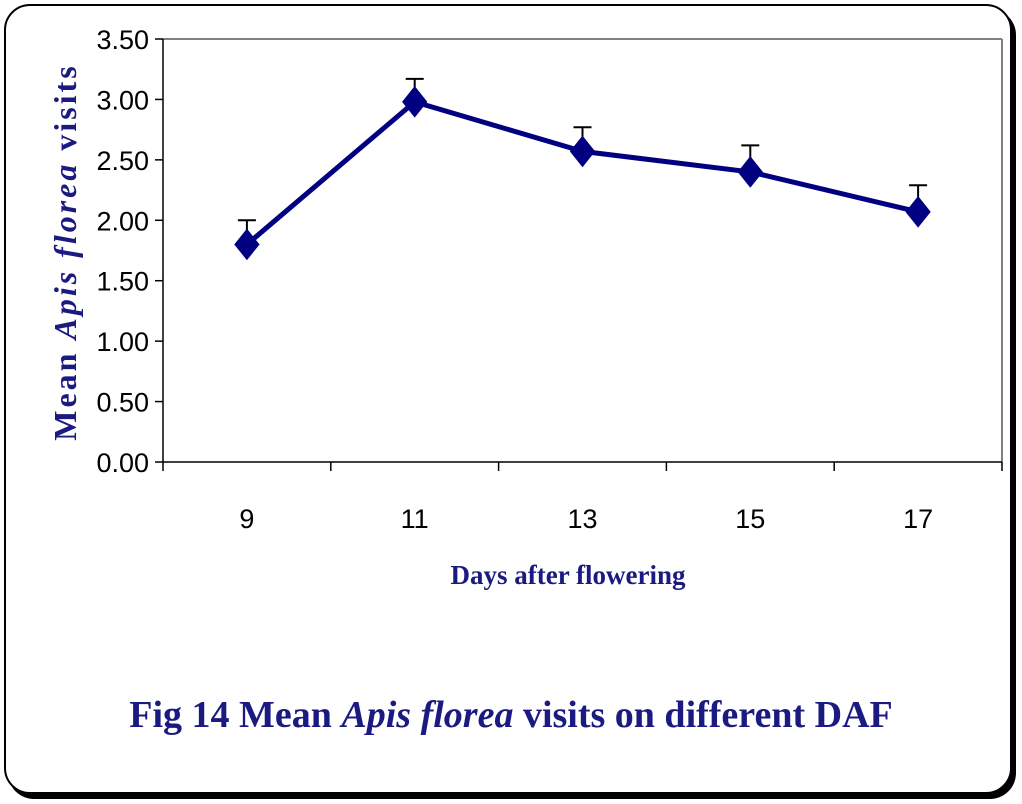 The image size is (1022, 804). Describe the element at coordinates (122, 463) in the screenshot. I see `y-tick-label: 0.00` at that location.